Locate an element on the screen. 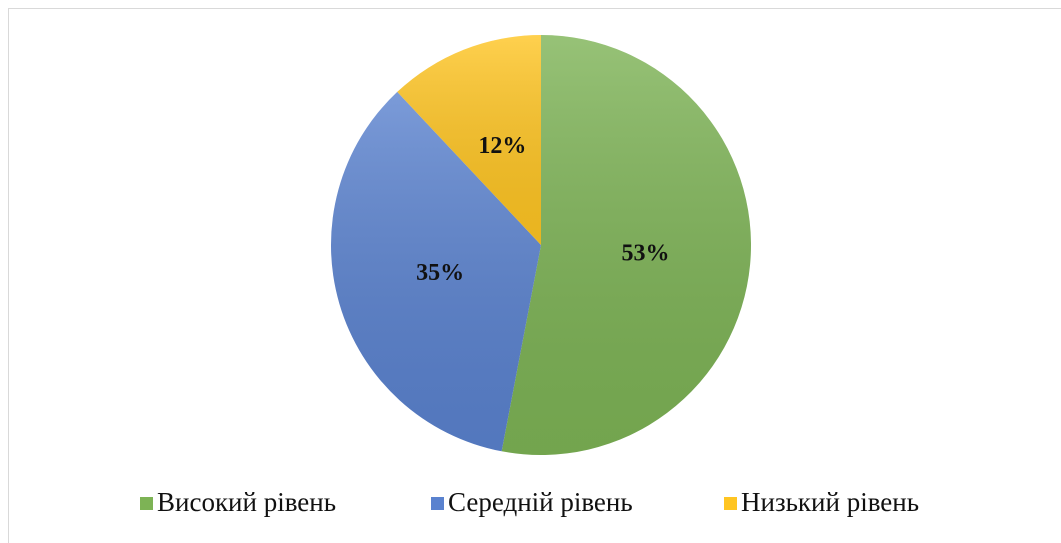 The image size is (1061, 543). data-label: 53% is located at coordinates (646, 253).